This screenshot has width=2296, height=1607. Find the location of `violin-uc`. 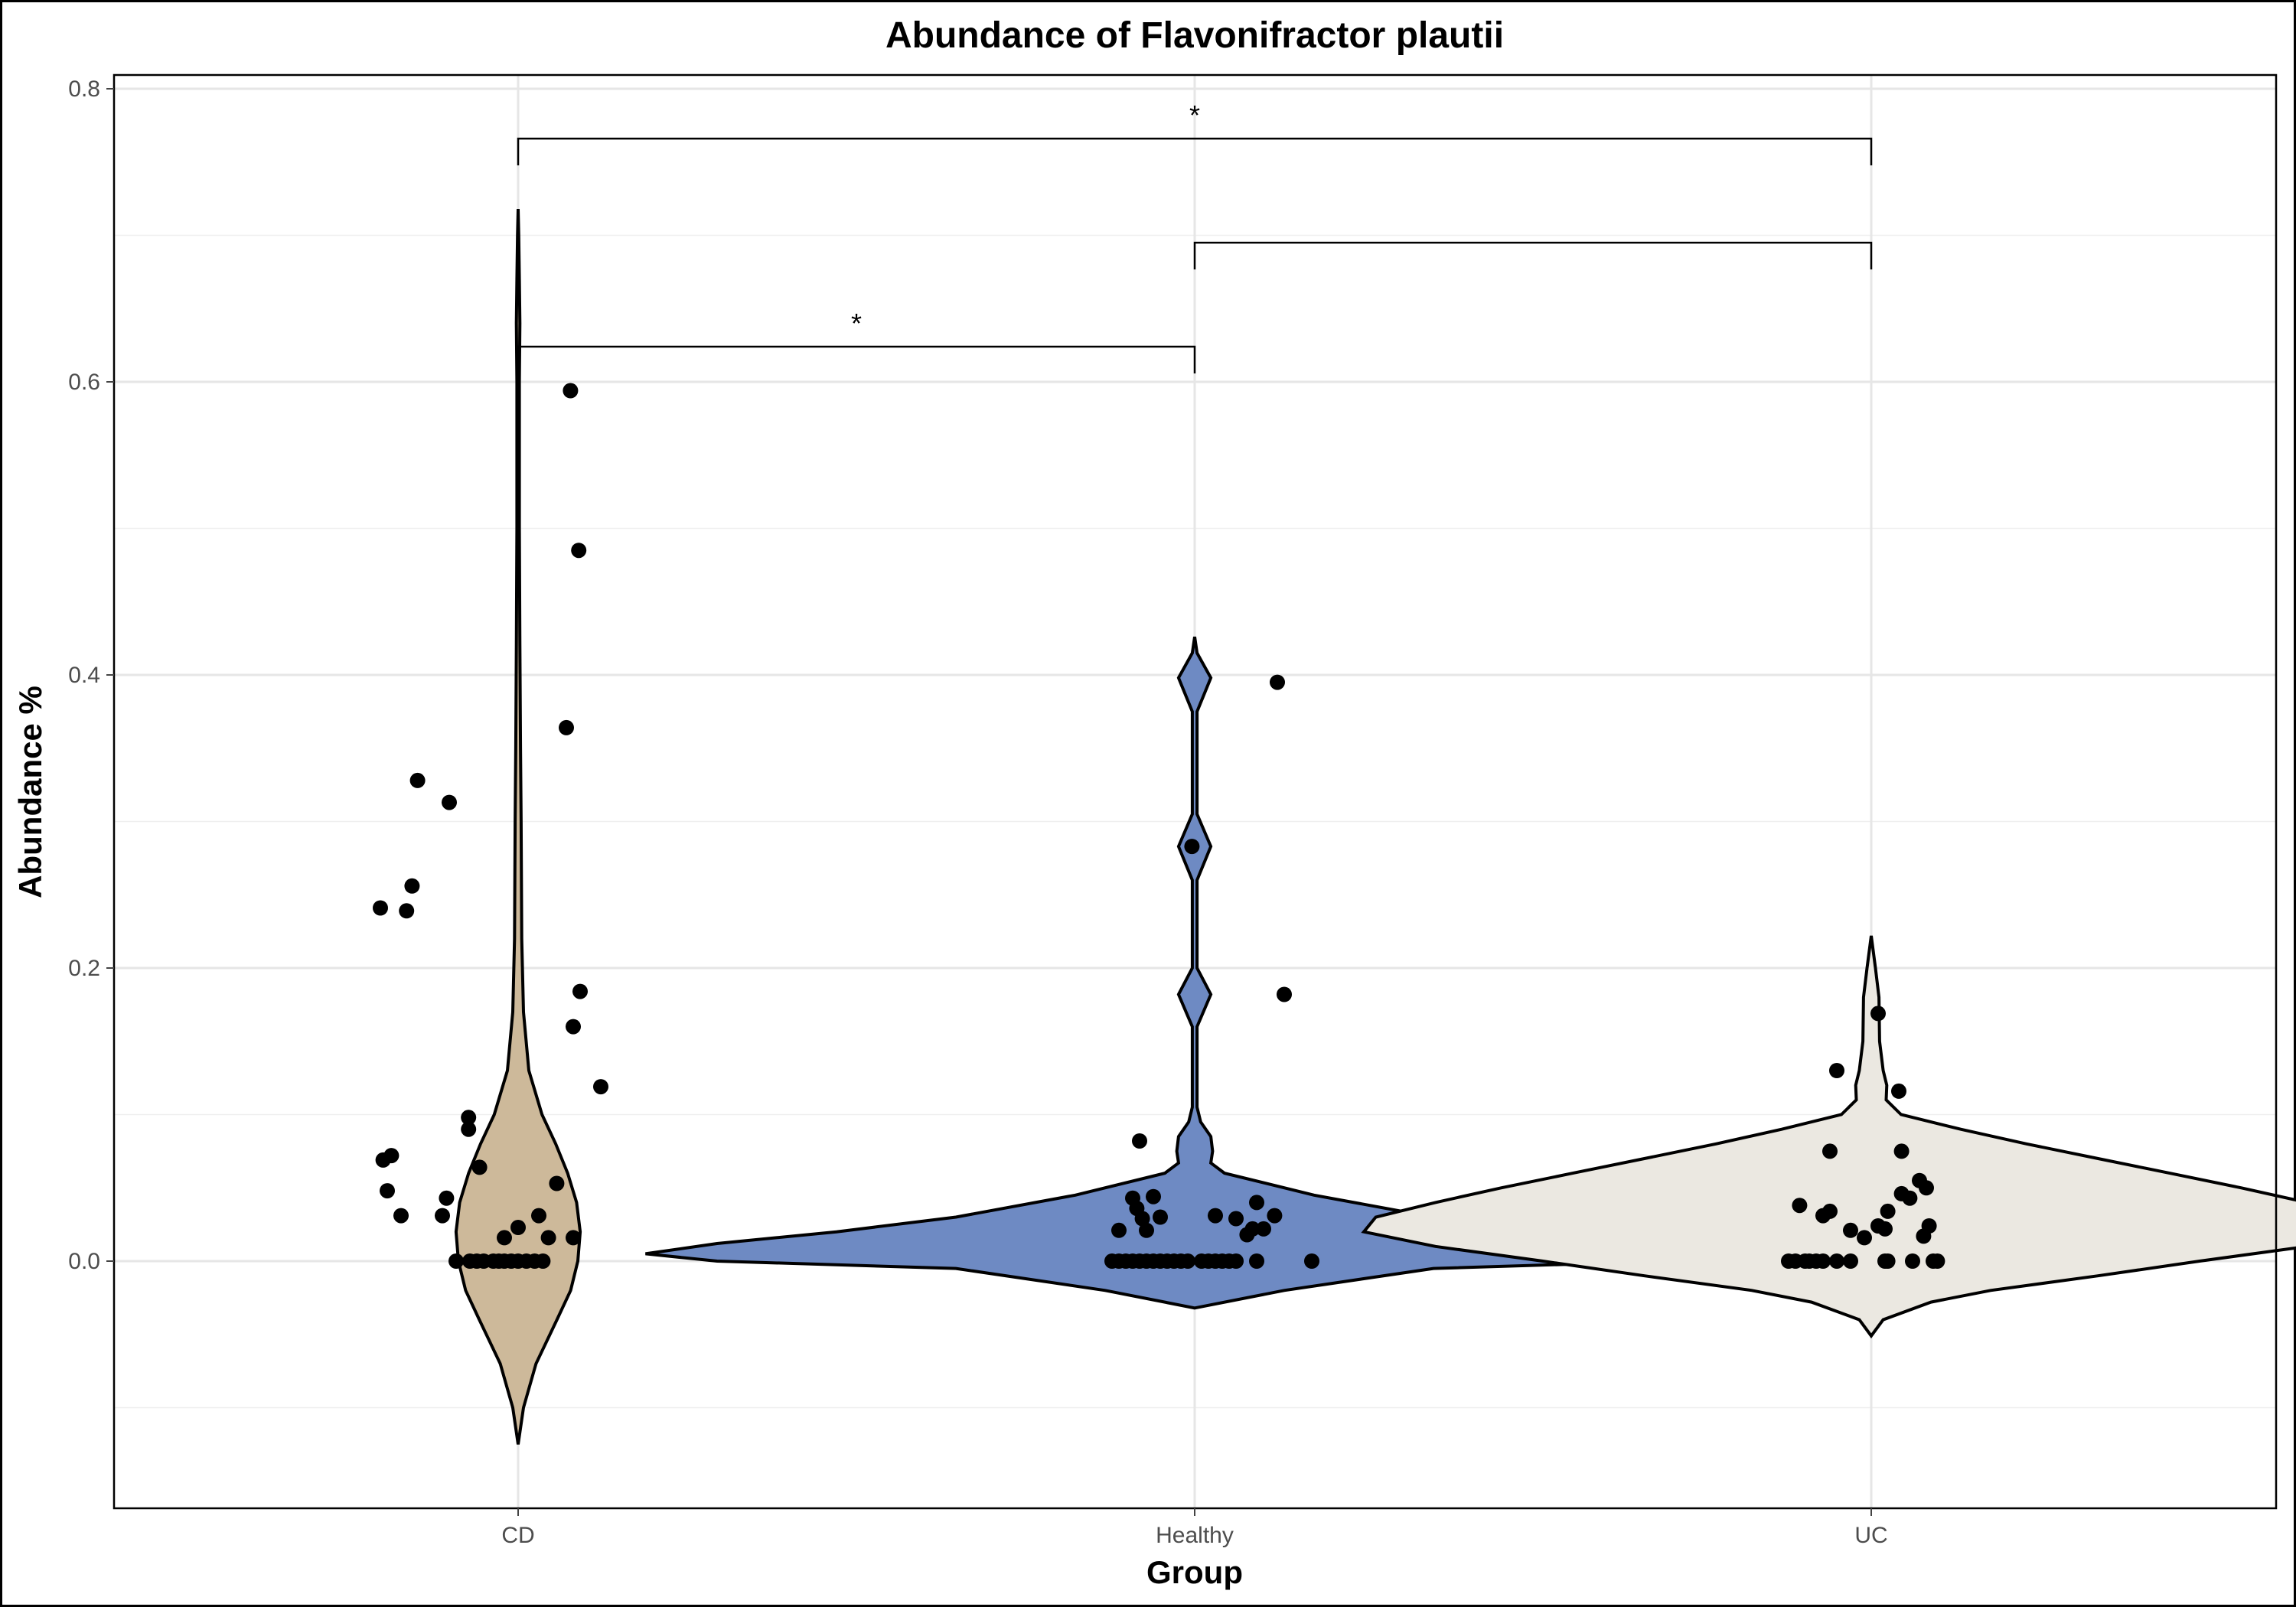

violin-uc is located at coordinates (1828, 1137).